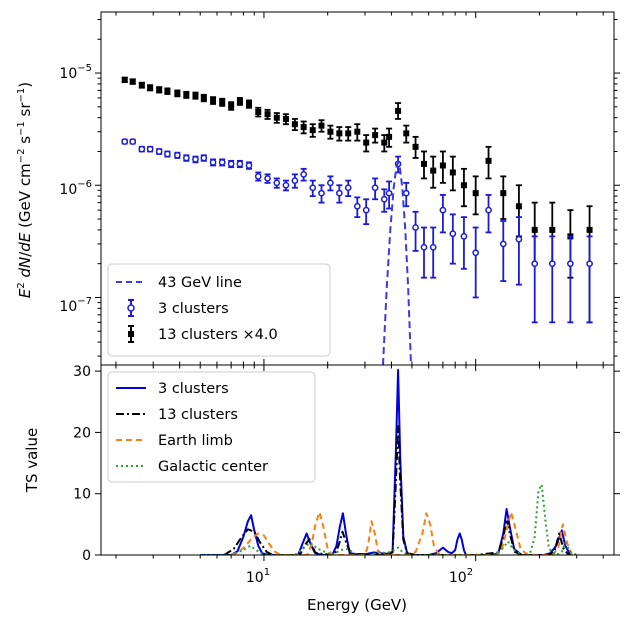 The image size is (637, 627). Describe the element at coordinates (32, 460) in the screenshot. I see `bottom-ylabel: TS value` at that location.